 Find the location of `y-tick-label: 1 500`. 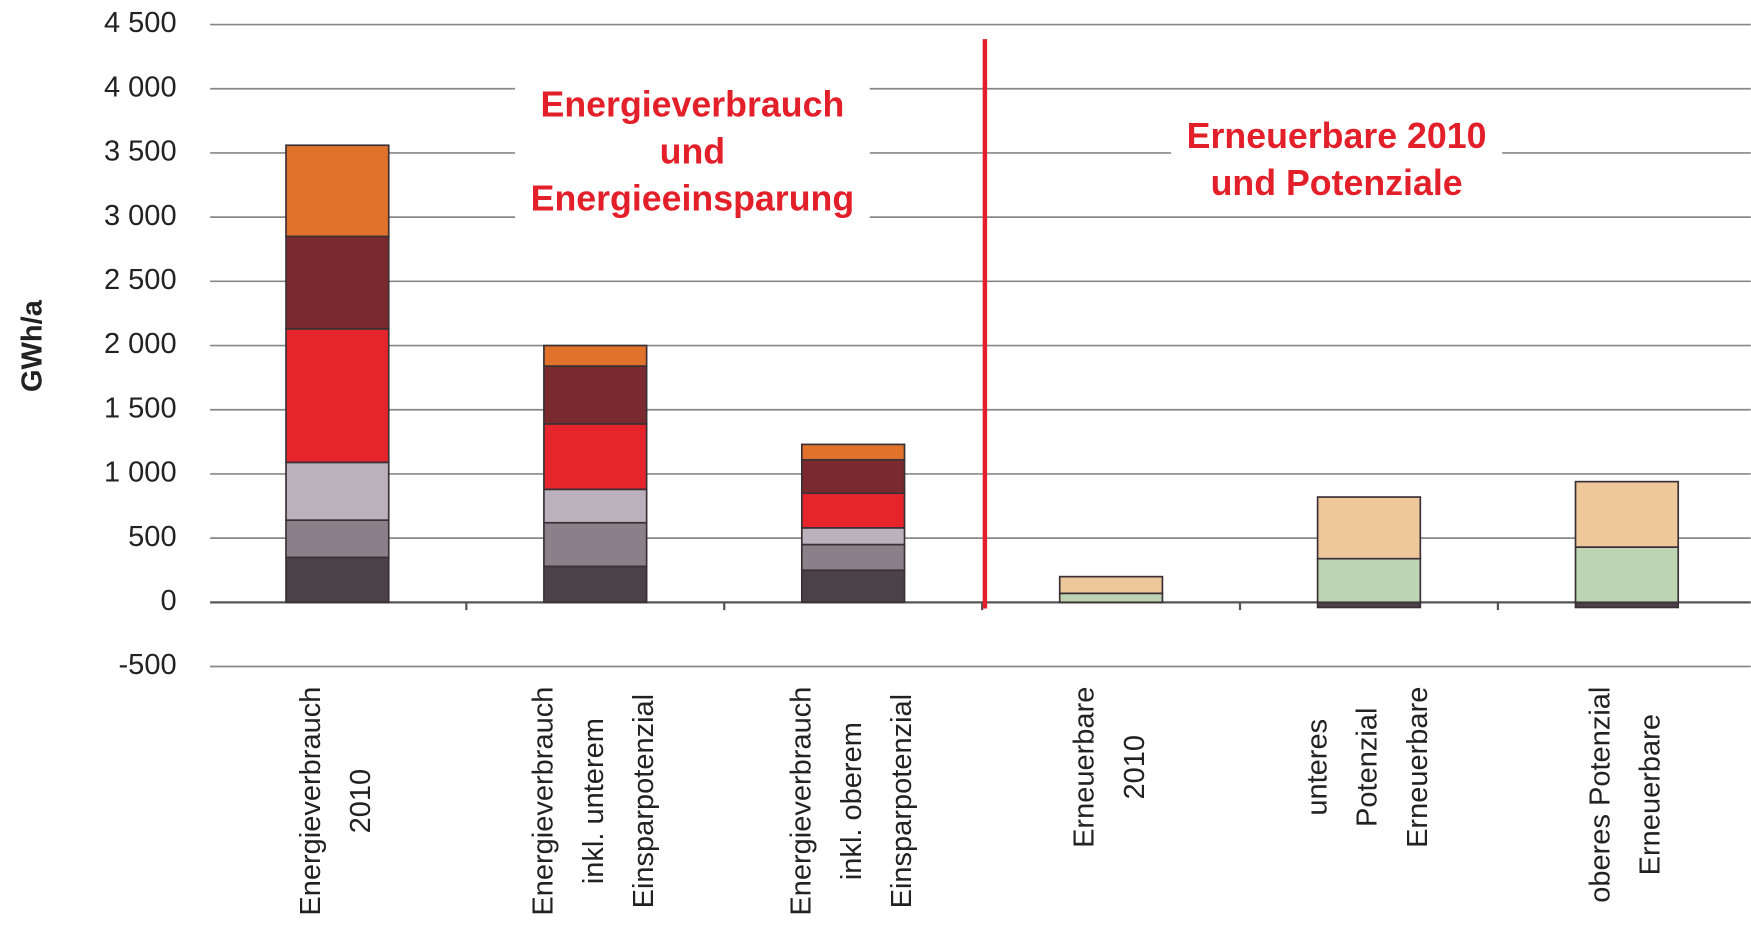

y-tick-label: 1 500 is located at coordinates (140, 408).